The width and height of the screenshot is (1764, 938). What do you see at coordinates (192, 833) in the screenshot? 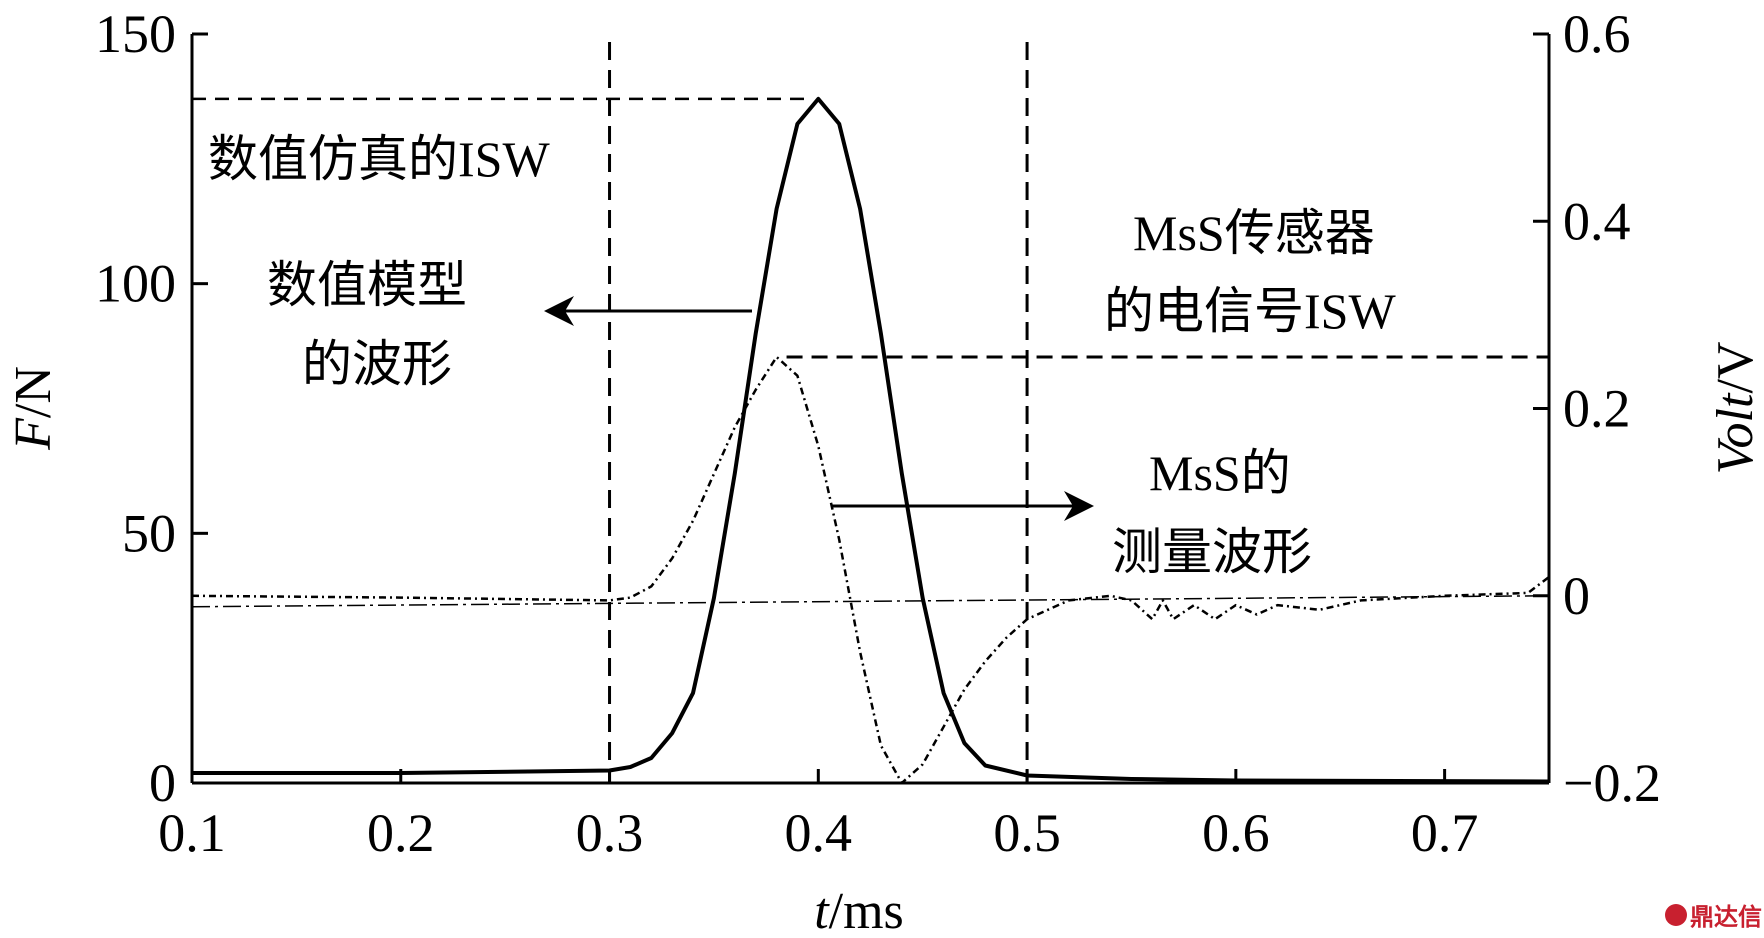
I see `x-tick-label: 0.1` at bounding box center [192, 833].